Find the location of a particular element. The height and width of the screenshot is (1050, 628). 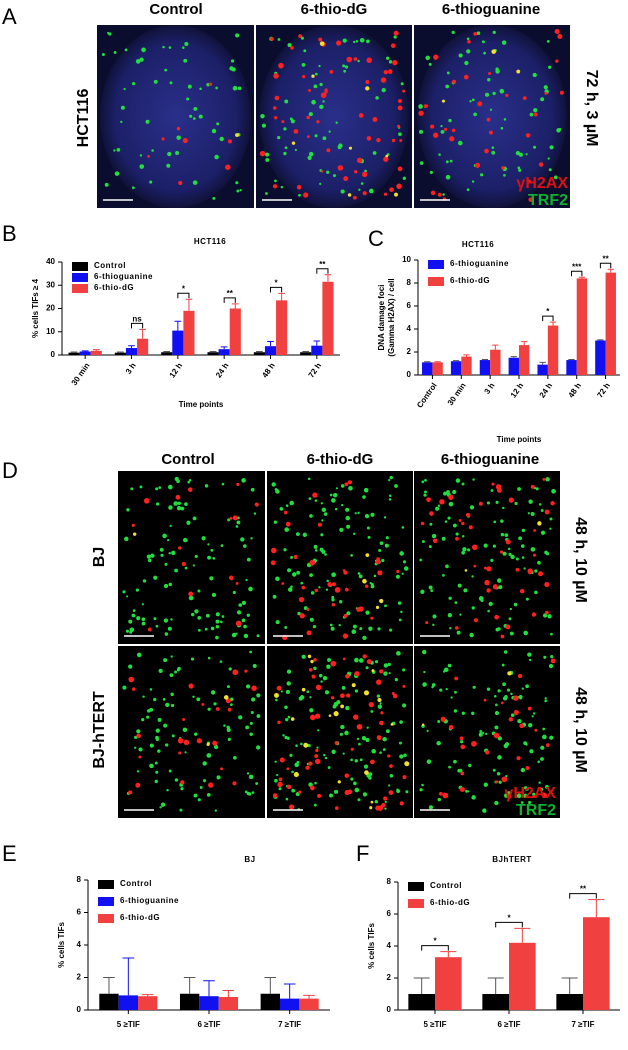

legend-label: 6-thio-dG is located at coordinates (140, 917).